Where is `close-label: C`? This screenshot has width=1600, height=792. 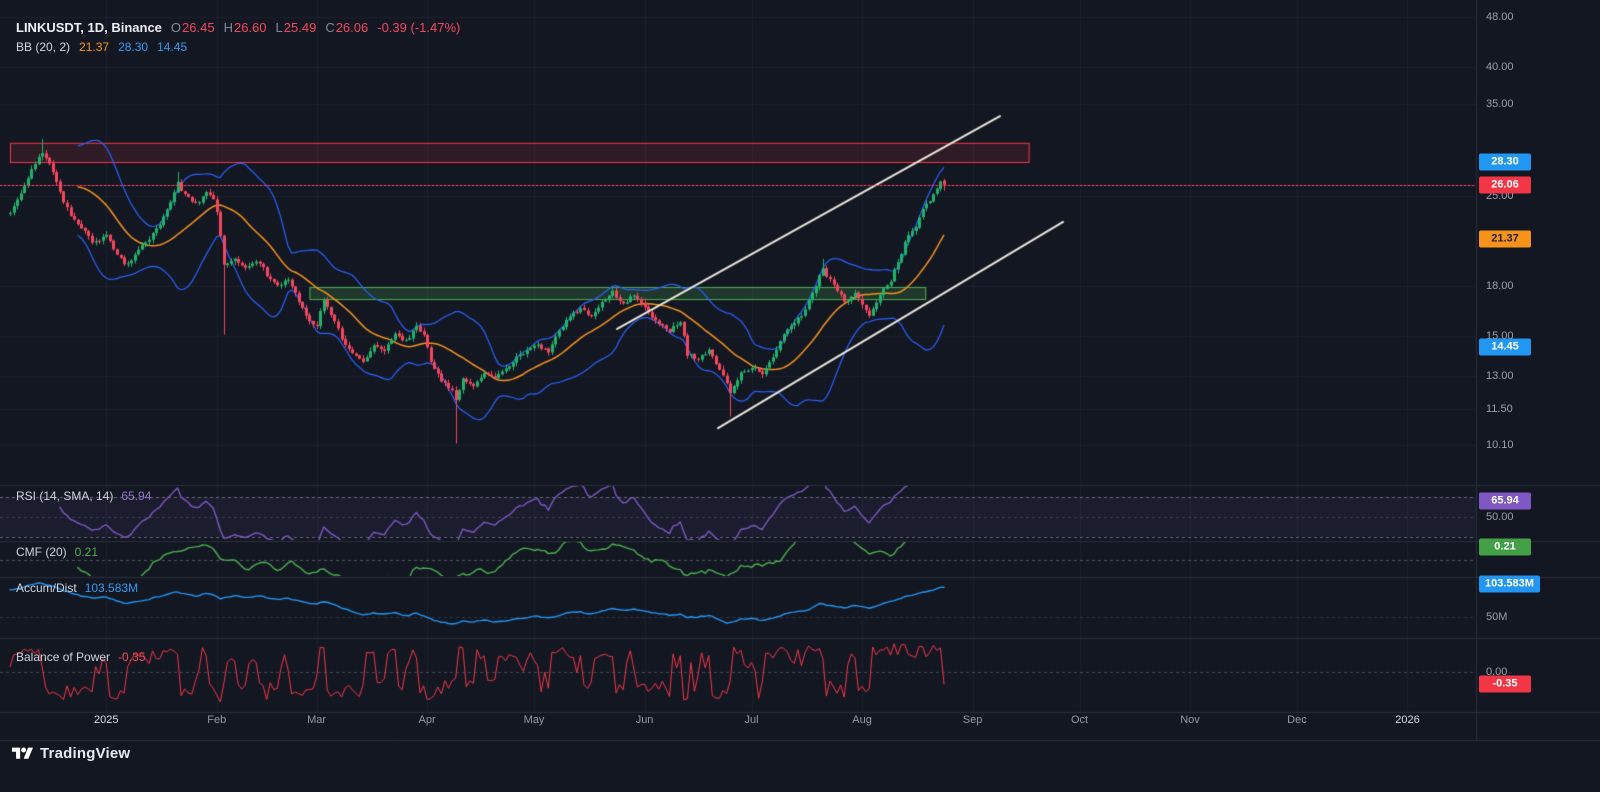
close-label: C is located at coordinates (330, 27).